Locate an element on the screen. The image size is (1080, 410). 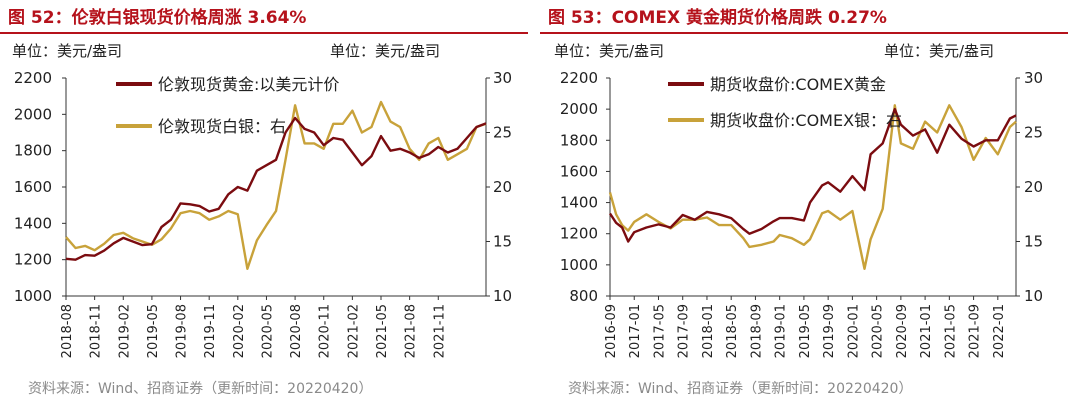
x-tick-label: 2017-01 is located at coordinates (635, 331).